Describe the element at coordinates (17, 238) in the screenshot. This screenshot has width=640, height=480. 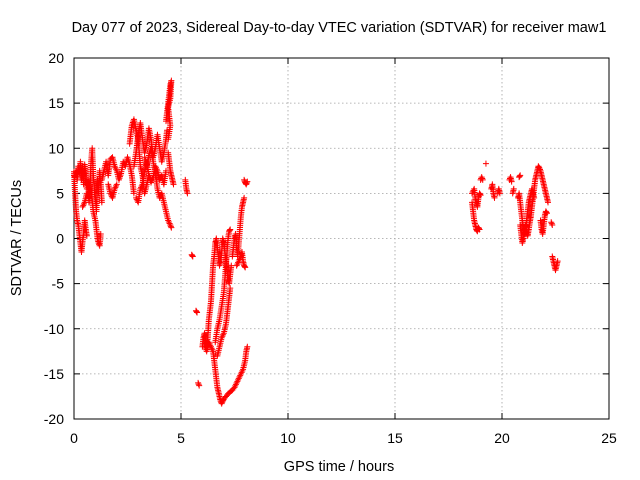
I see `y-axis-label: SDTVAR / TECUs` at that location.